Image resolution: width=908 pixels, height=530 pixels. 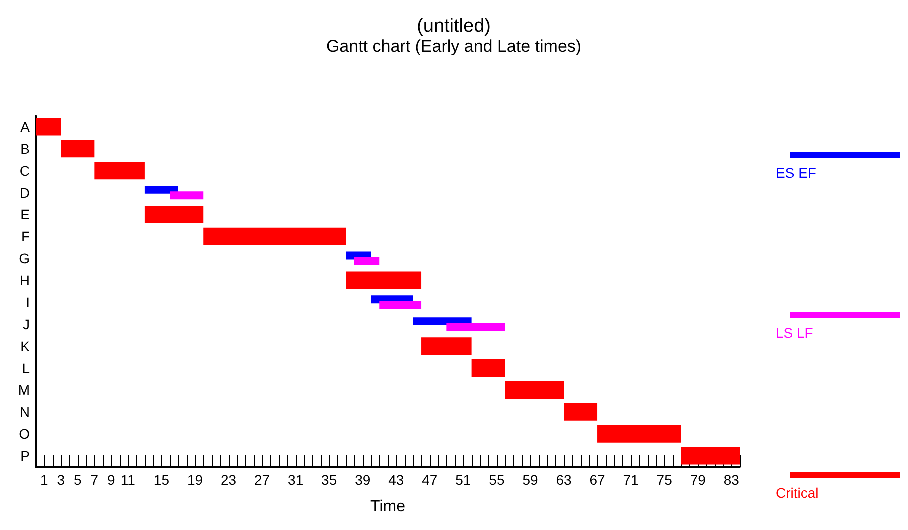 I want to click on text: ES EF, so click(x=796, y=173).